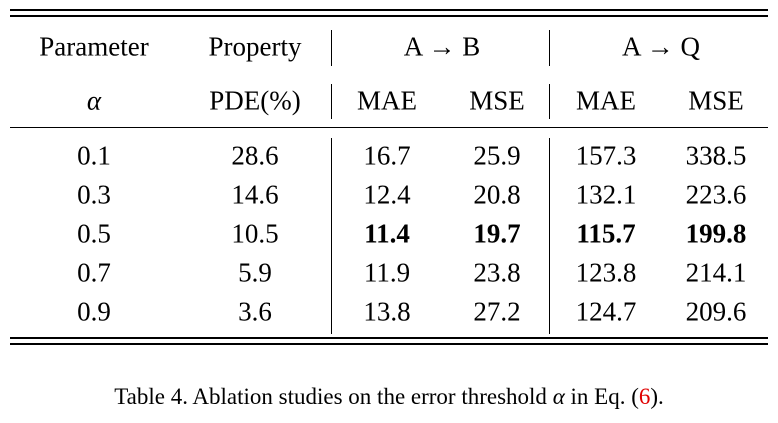 Image resolution: width=778 pixels, height=423 pixels. Describe the element at coordinates (387, 233) in the screenshot. I see `table-cell: 11.4` at that location.